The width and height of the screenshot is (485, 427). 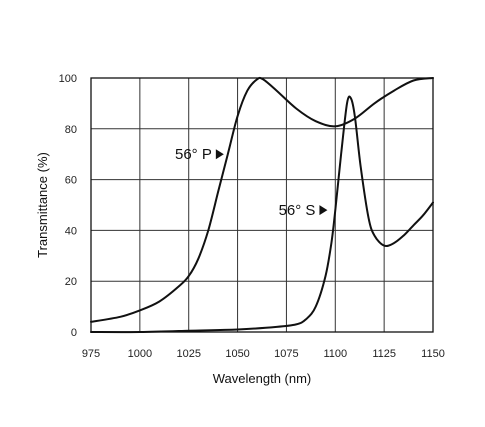 I want to click on y-tick-label: 80, so click(x=71, y=130).